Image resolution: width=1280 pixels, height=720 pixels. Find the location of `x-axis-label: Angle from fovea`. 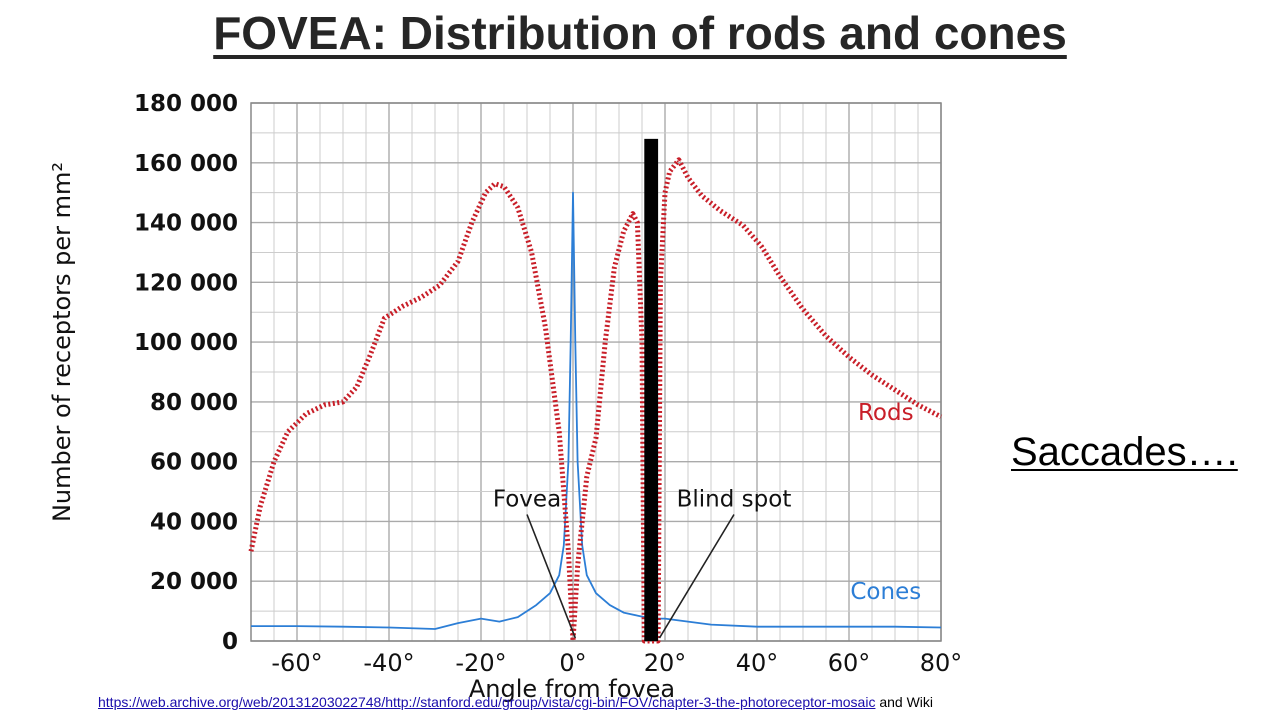

x-axis-label: Angle from fovea is located at coordinates (572, 689).